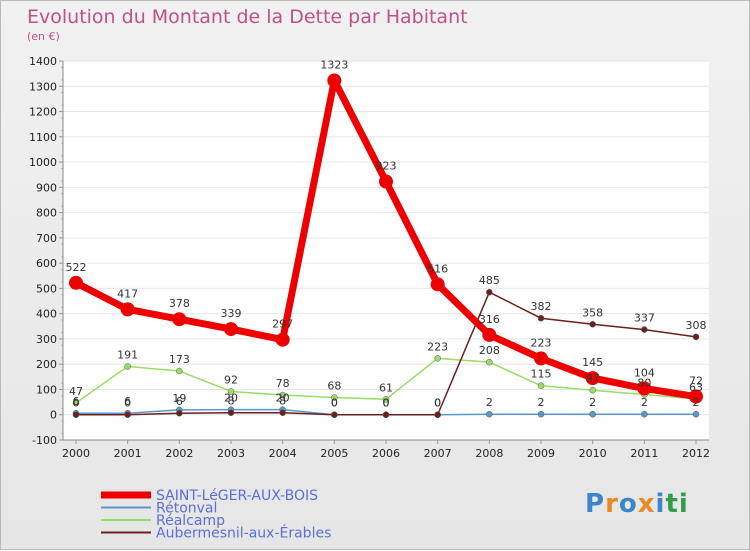  What do you see at coordinates (541, 306) in the screenshot?
I see `data-label: 382` at bounding box center [541, 306].